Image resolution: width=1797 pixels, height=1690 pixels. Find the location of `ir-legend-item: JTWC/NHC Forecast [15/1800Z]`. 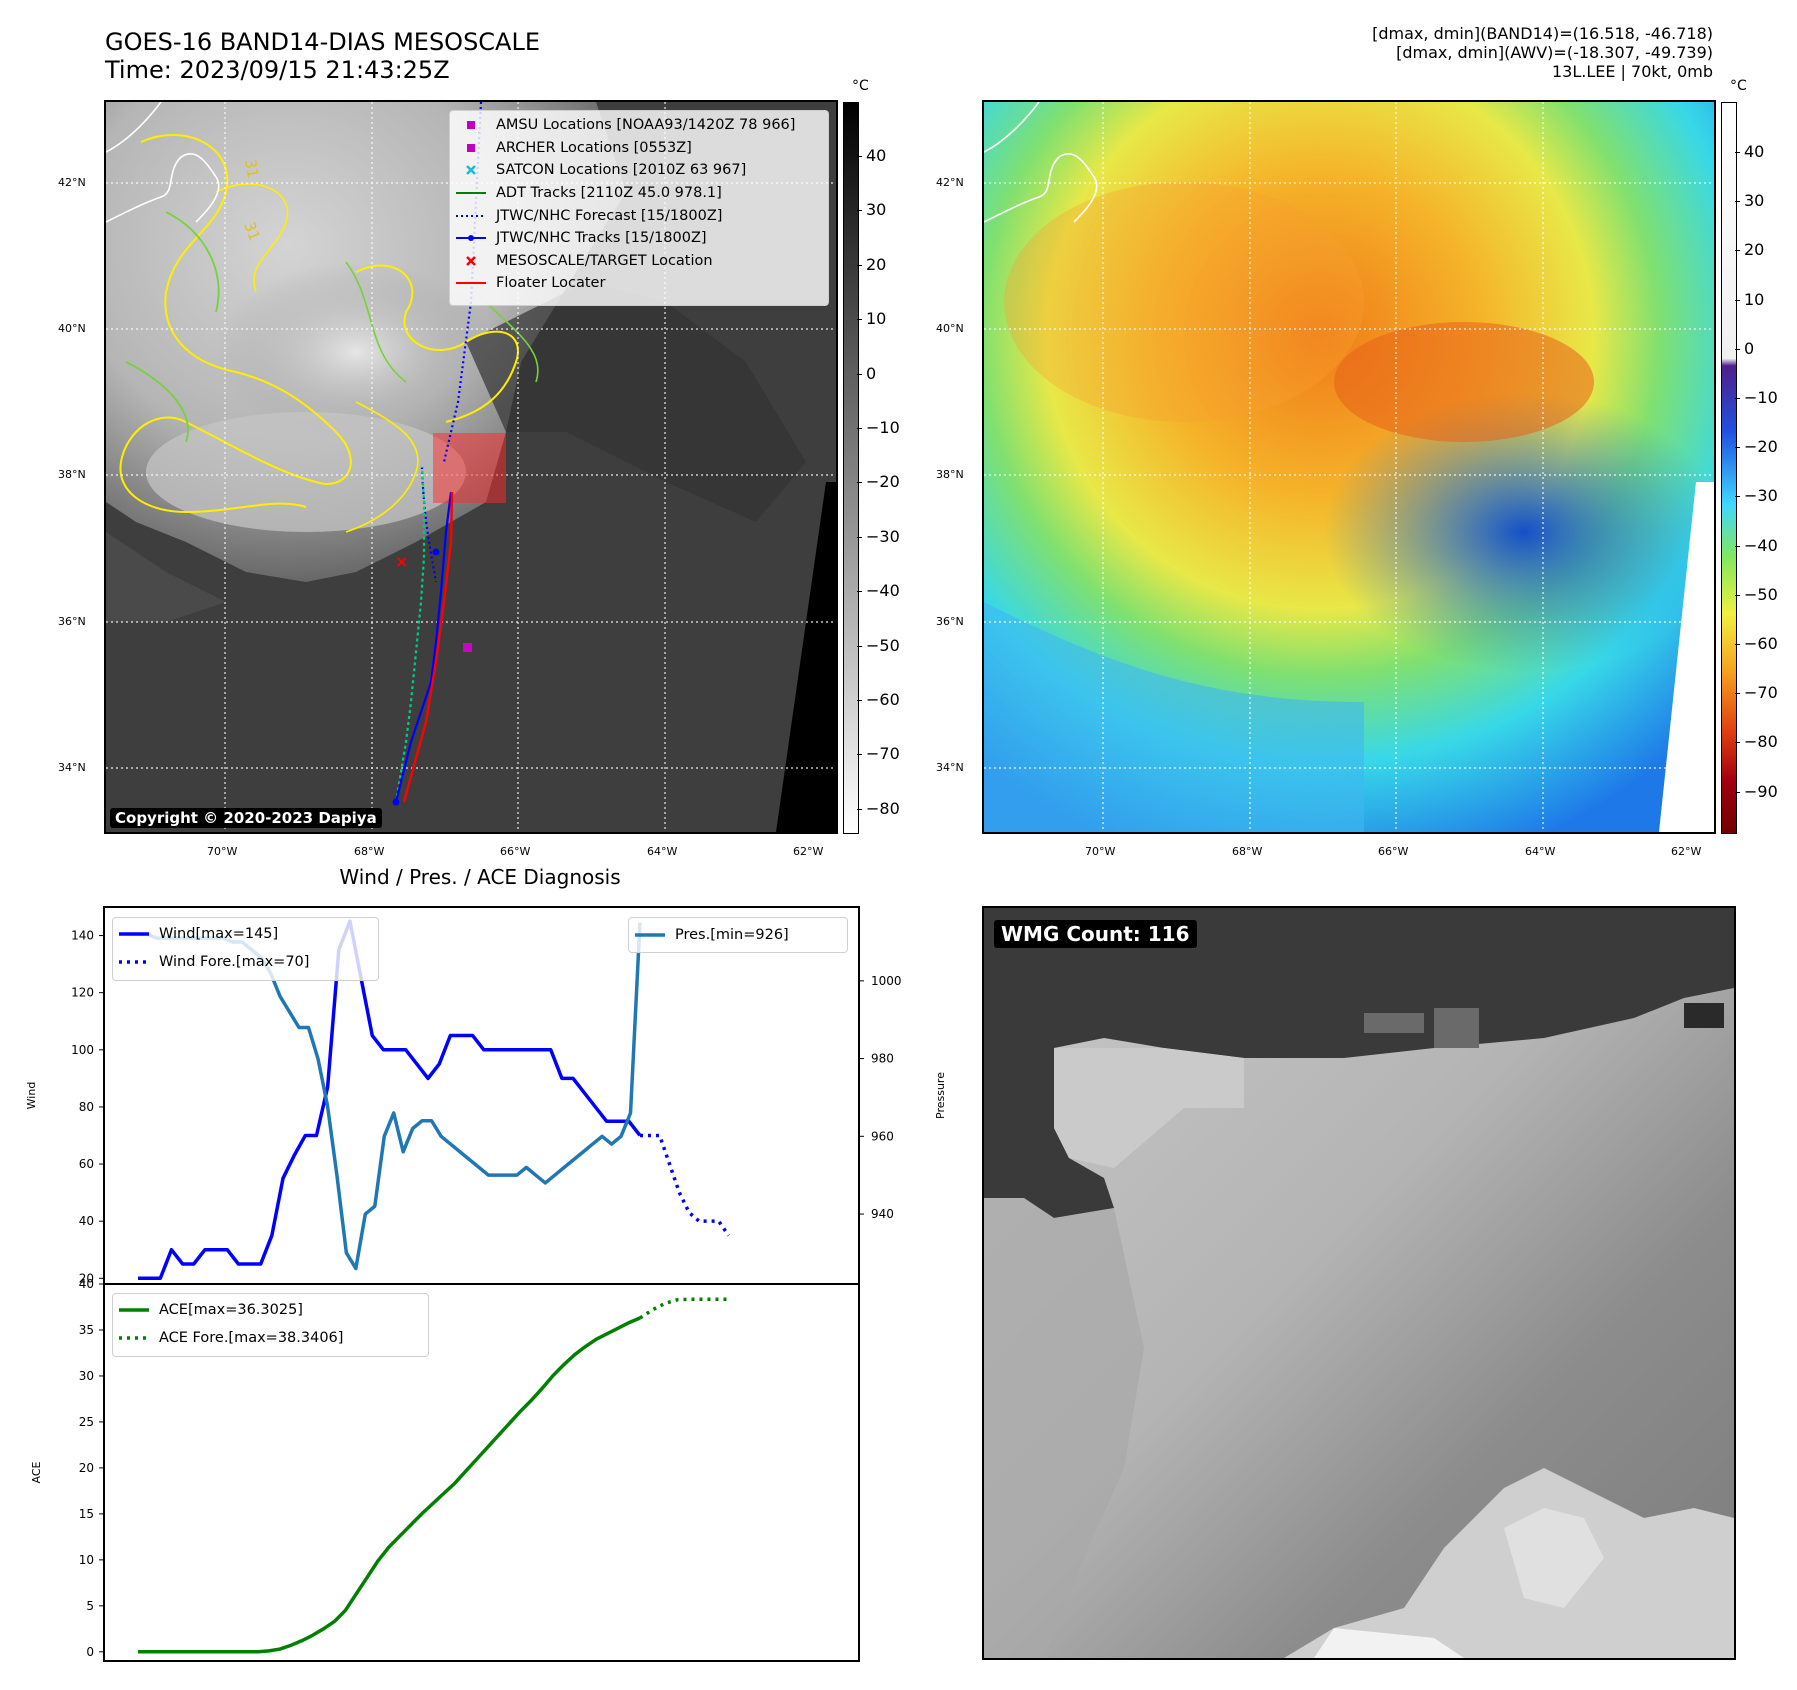

ir-legend-item: JTWC/NHC Forecast [15/1800Z] is located at coordinates (639, 215).